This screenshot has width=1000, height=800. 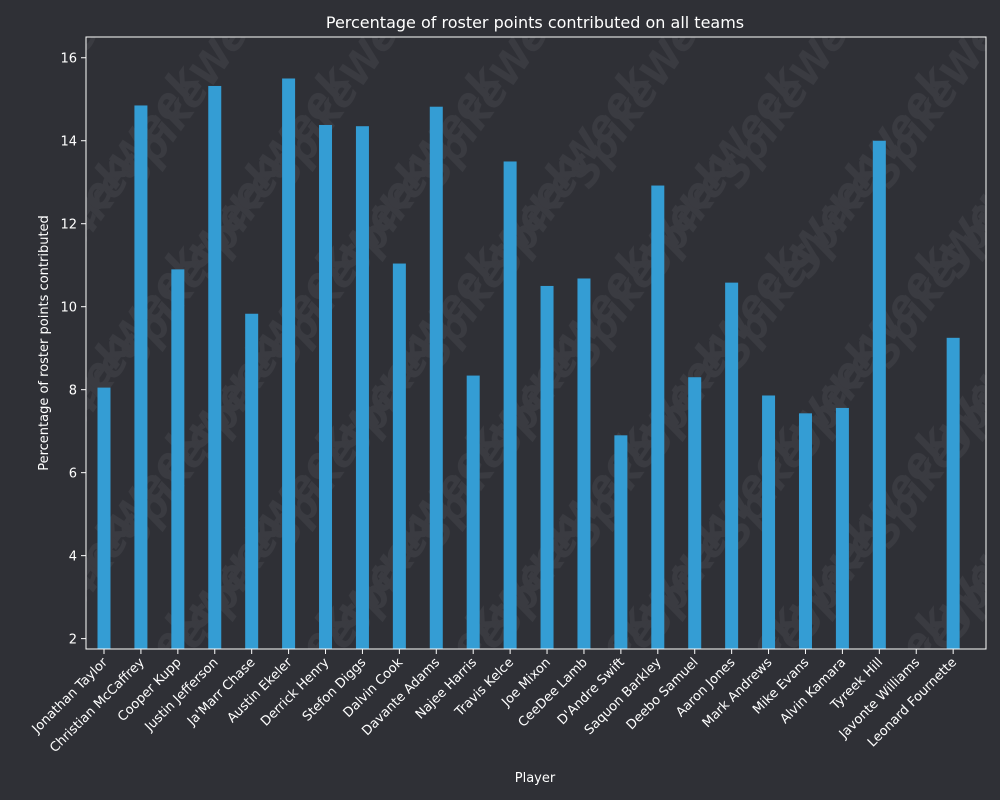 What do you see at coordinates (73, 640) in the screenshot?
I see `y-tick-label: 2` at bounding box center [73, 640].